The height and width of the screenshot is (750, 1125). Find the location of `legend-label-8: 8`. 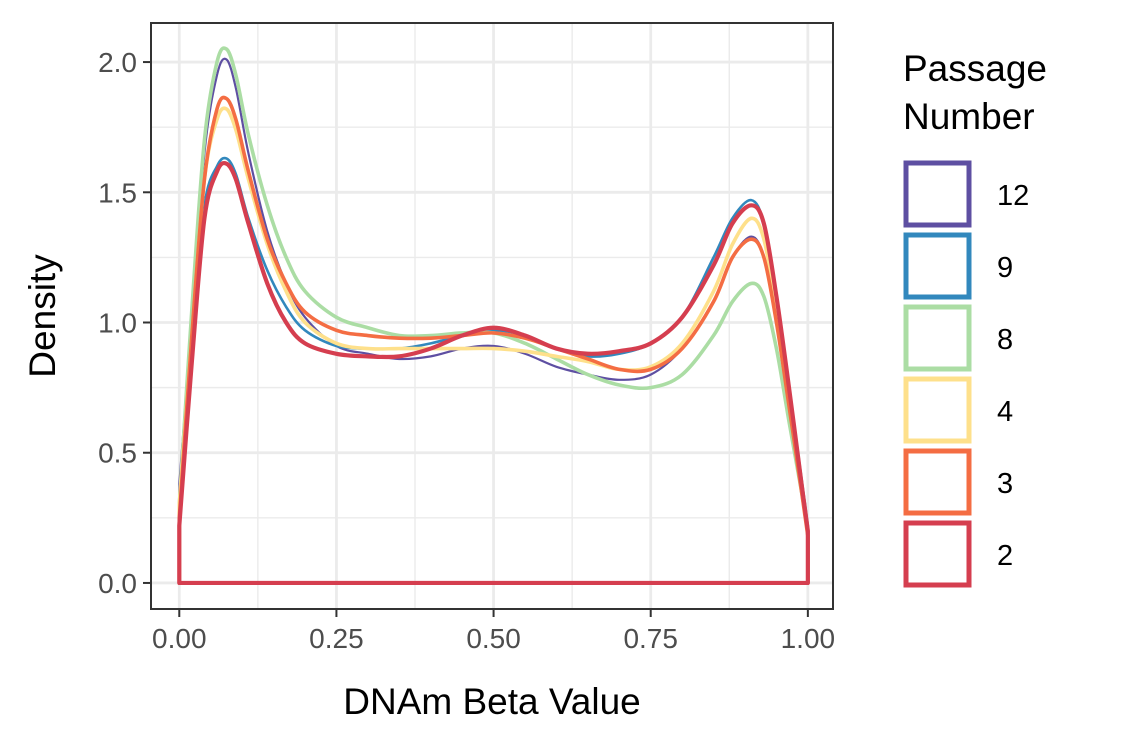

legend-label-8: 8 is located at coordinates (1005, 340).